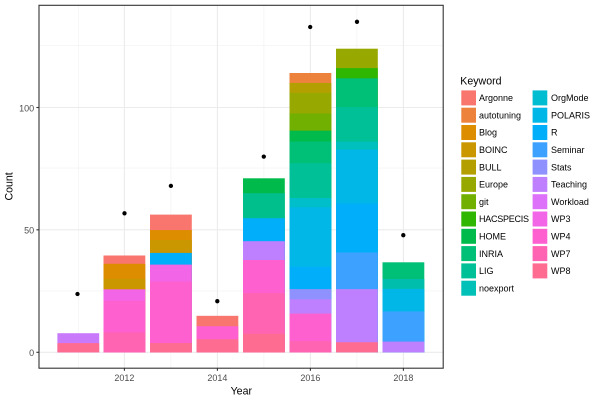 This screenshot has width=600, height=400. Describe the element at coordinates (493, 150) in the screenshot. I see `svg-text: BOINC` at that location.